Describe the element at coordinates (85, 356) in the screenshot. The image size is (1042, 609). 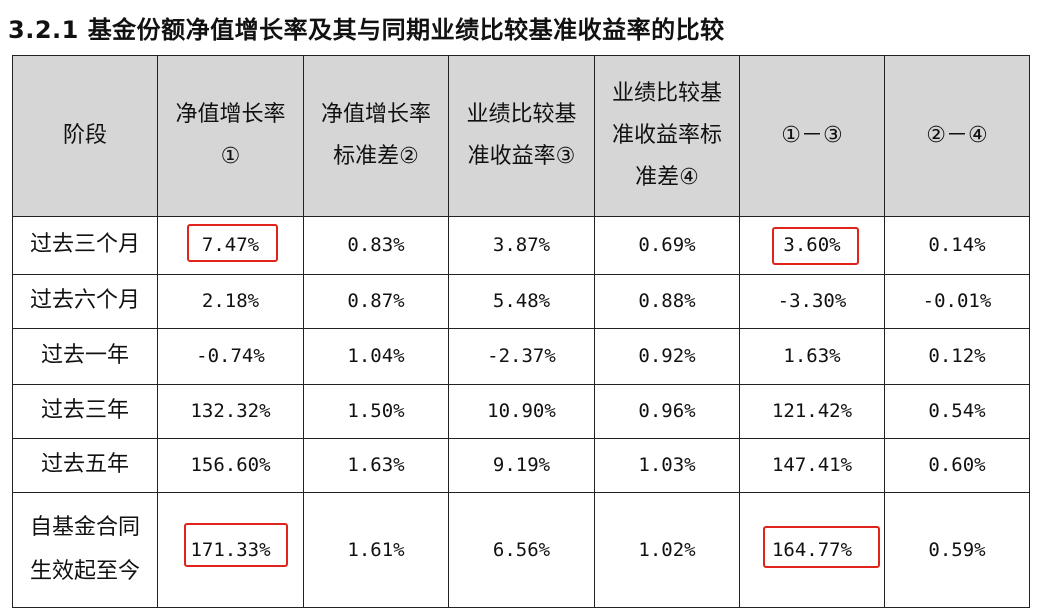
I see `stage-cell: 过去一年` at that location.